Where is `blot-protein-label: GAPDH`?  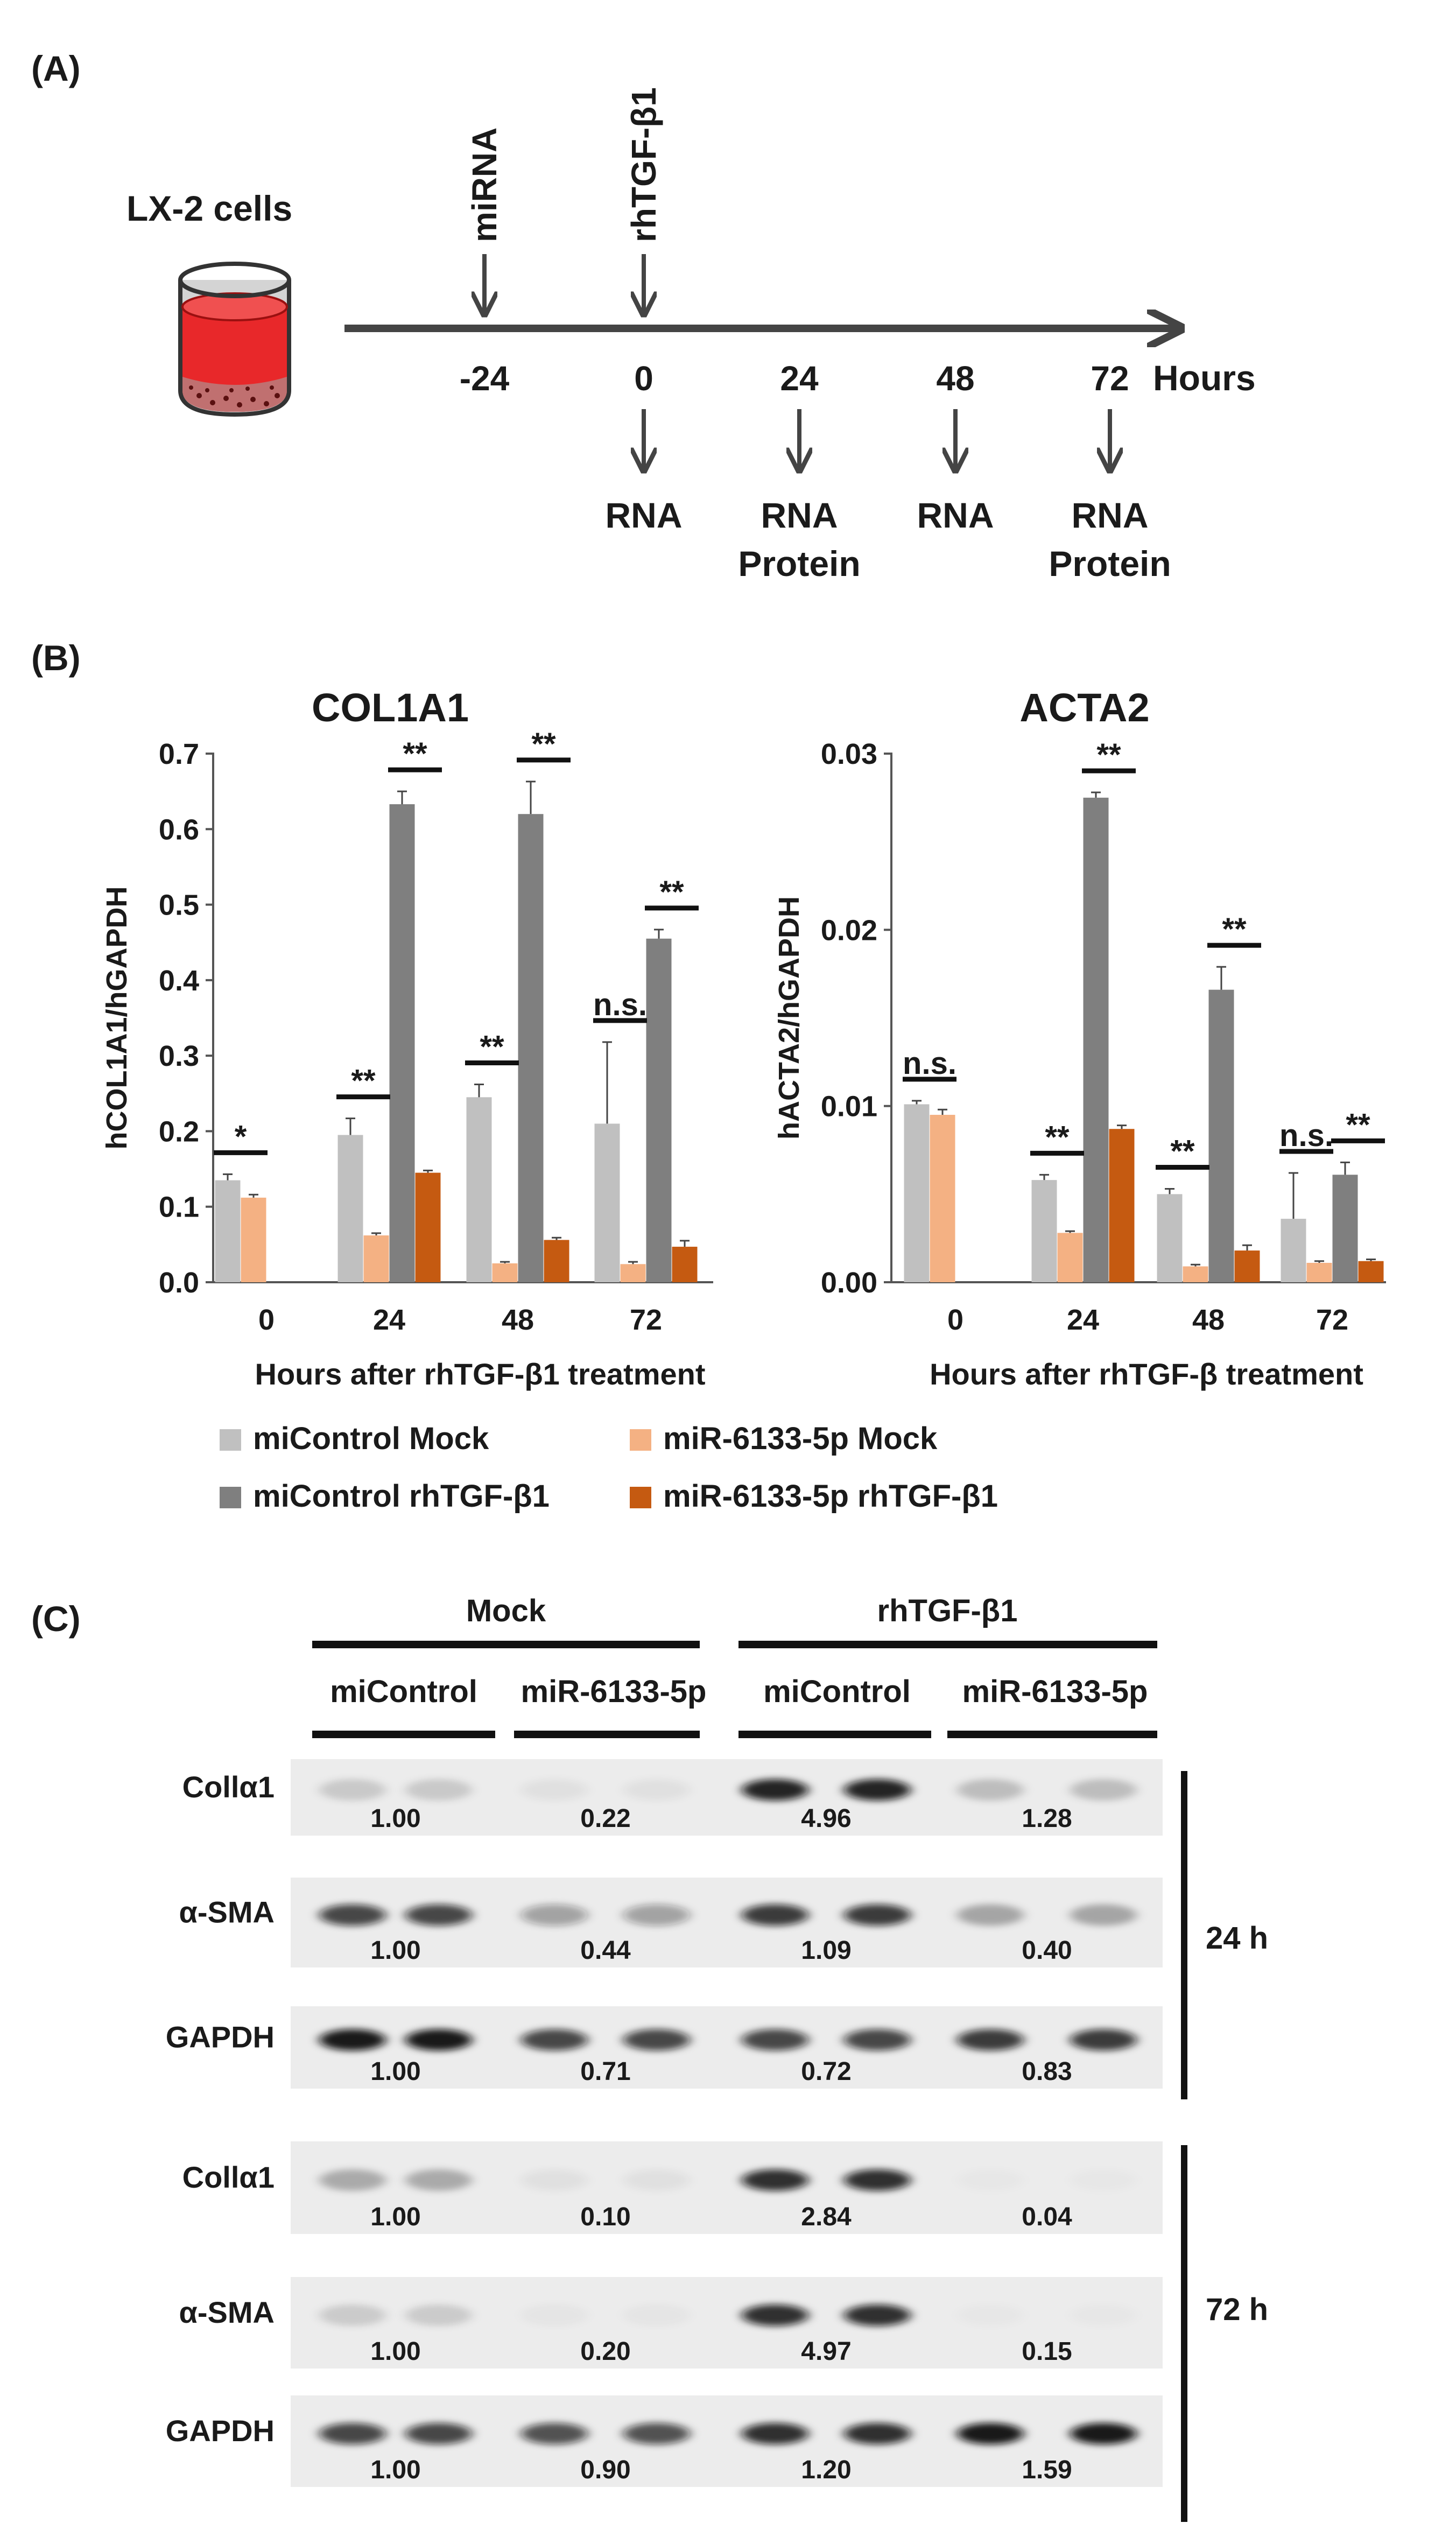 blot-protein-label: GAPDH is located at coordinates (221, 2431).